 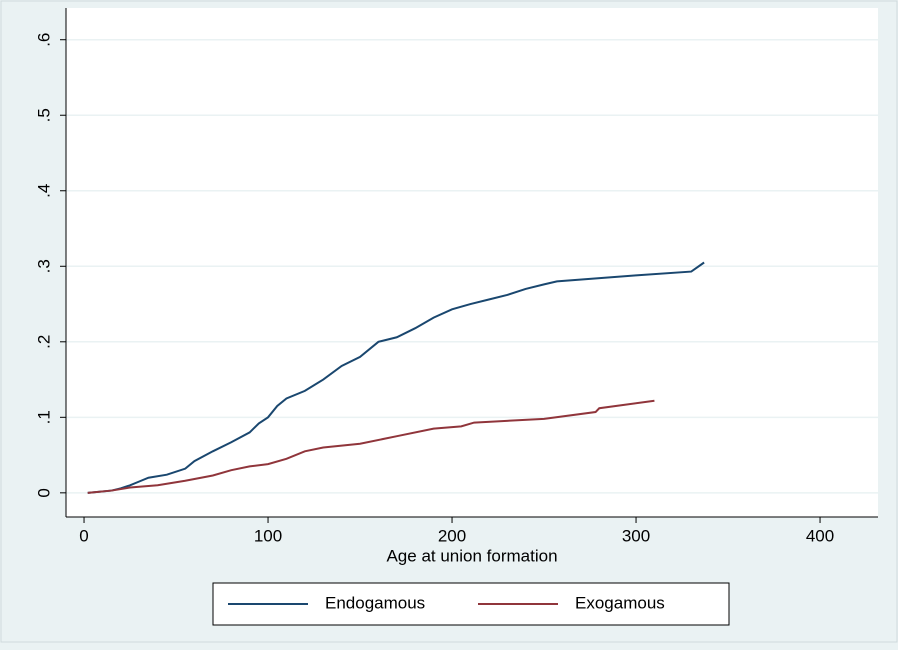 What do you see at coordinates (620, 602) in the screenshot?
I see `legend-label: Exogamous` at bounding box center [620, 602].